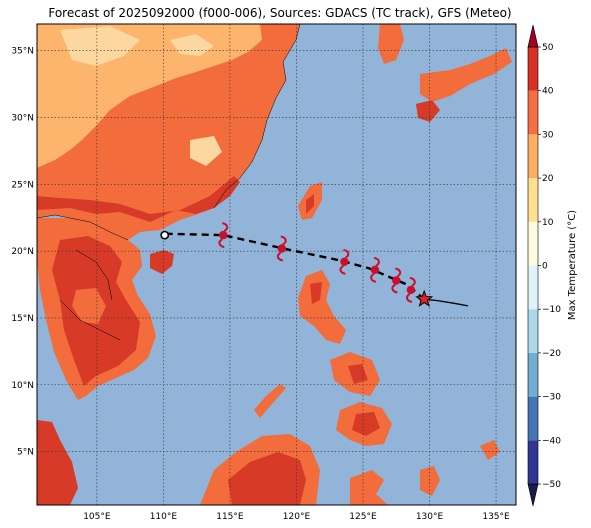 This screenshot has width=591, height=528. I want to click on longitude-tick-label: 110°E, so click(164, 517).